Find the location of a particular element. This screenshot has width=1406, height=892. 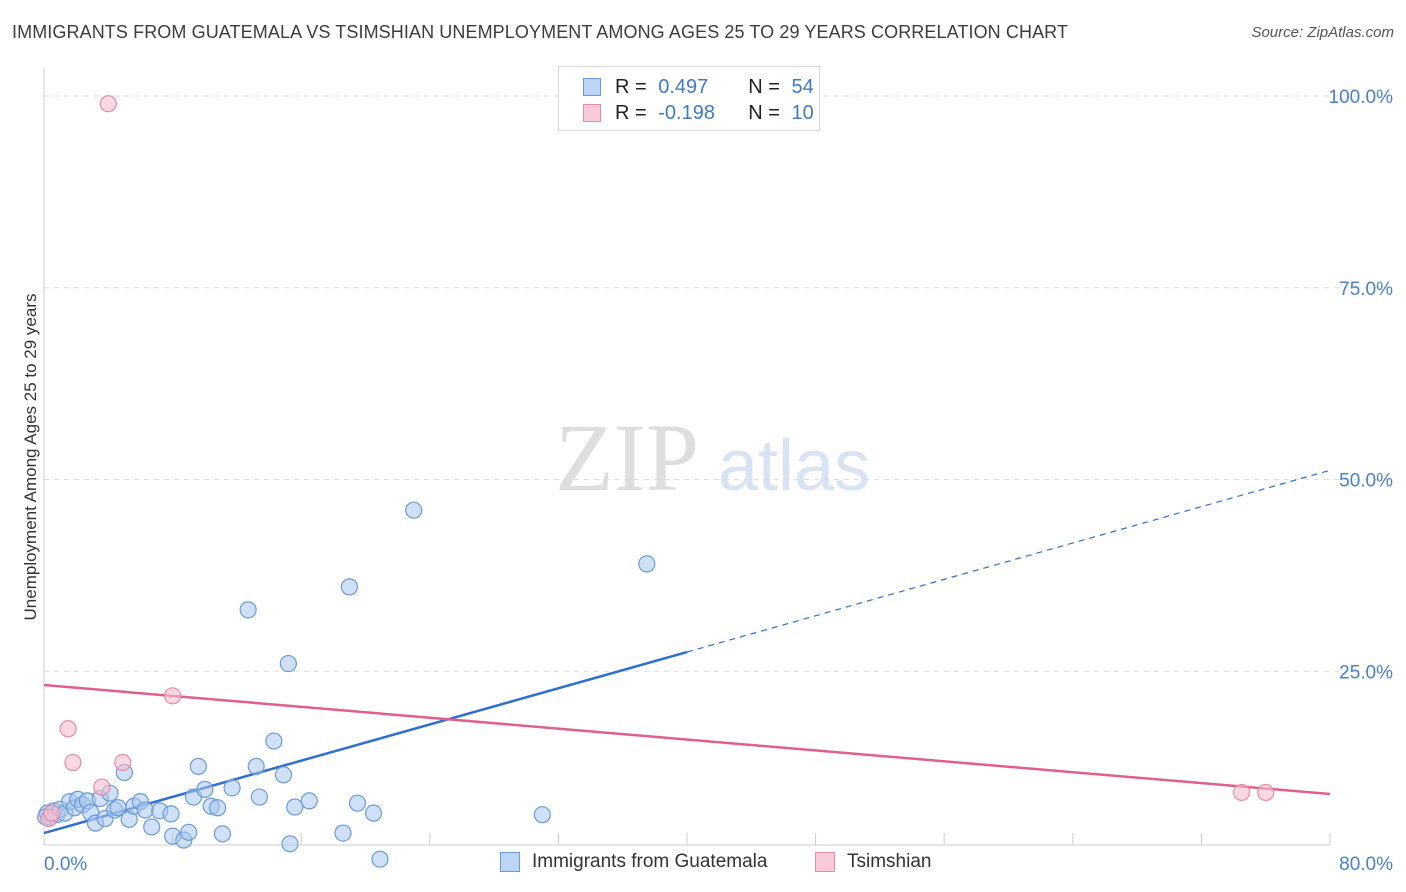

y-tick-label: 100.0% is located at coordinates (1361, 97).